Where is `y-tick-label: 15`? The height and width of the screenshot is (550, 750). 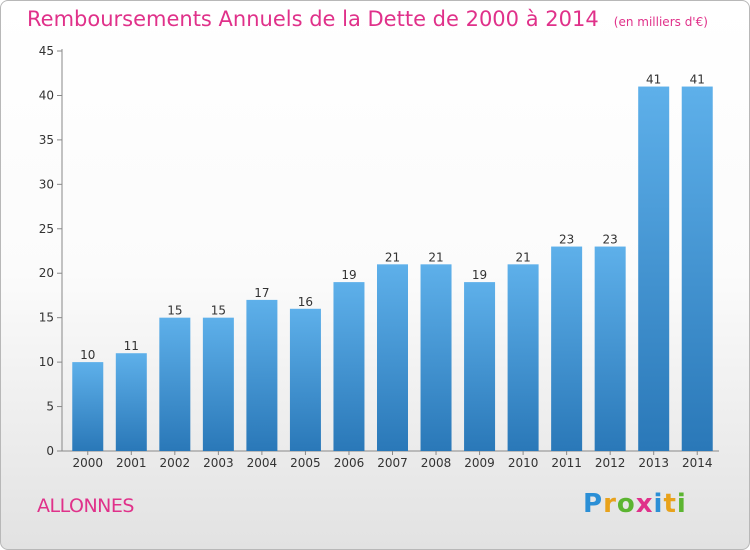 y-tick-label: 15 is located at coordinates (46, 318).